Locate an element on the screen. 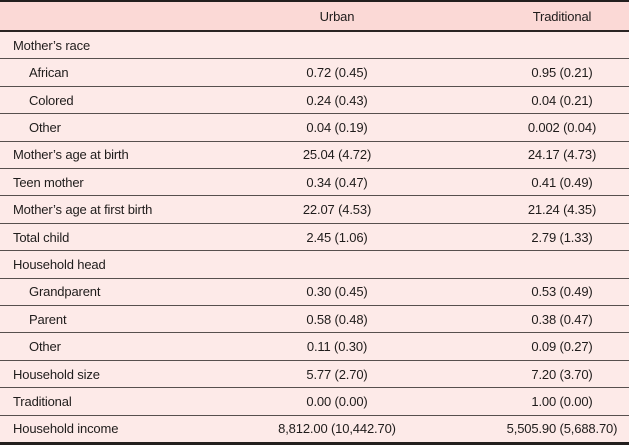 The width and height of the screenshot is (629, 445). traditional-value: 0.002 (0.04) is located at coordinates (562, 127).